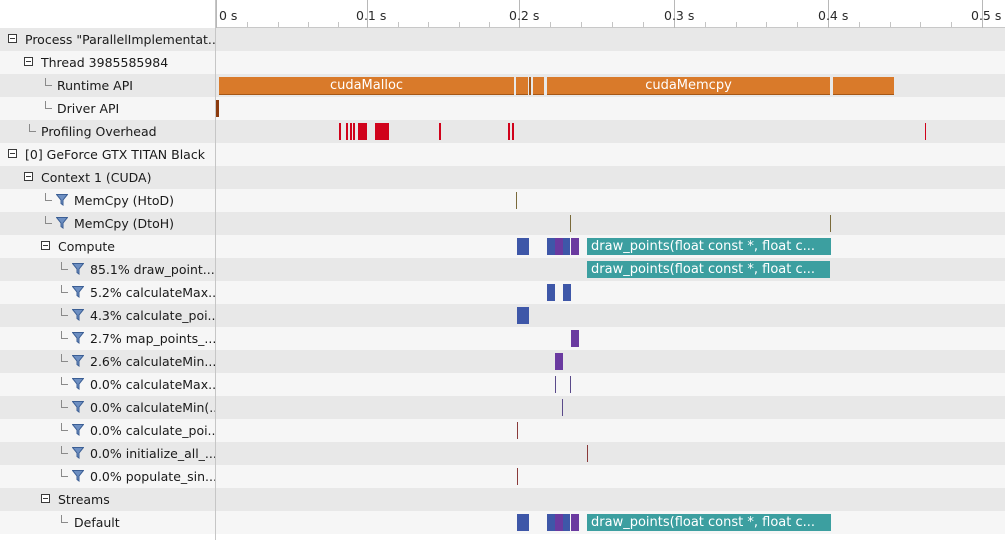 This screenshot has height=540, width=1005. Describe the element at coordinates (107, 154) in the screenshot. I see `tree-row-gpu: [0] GeForce GTX TITAN Black` at that location.